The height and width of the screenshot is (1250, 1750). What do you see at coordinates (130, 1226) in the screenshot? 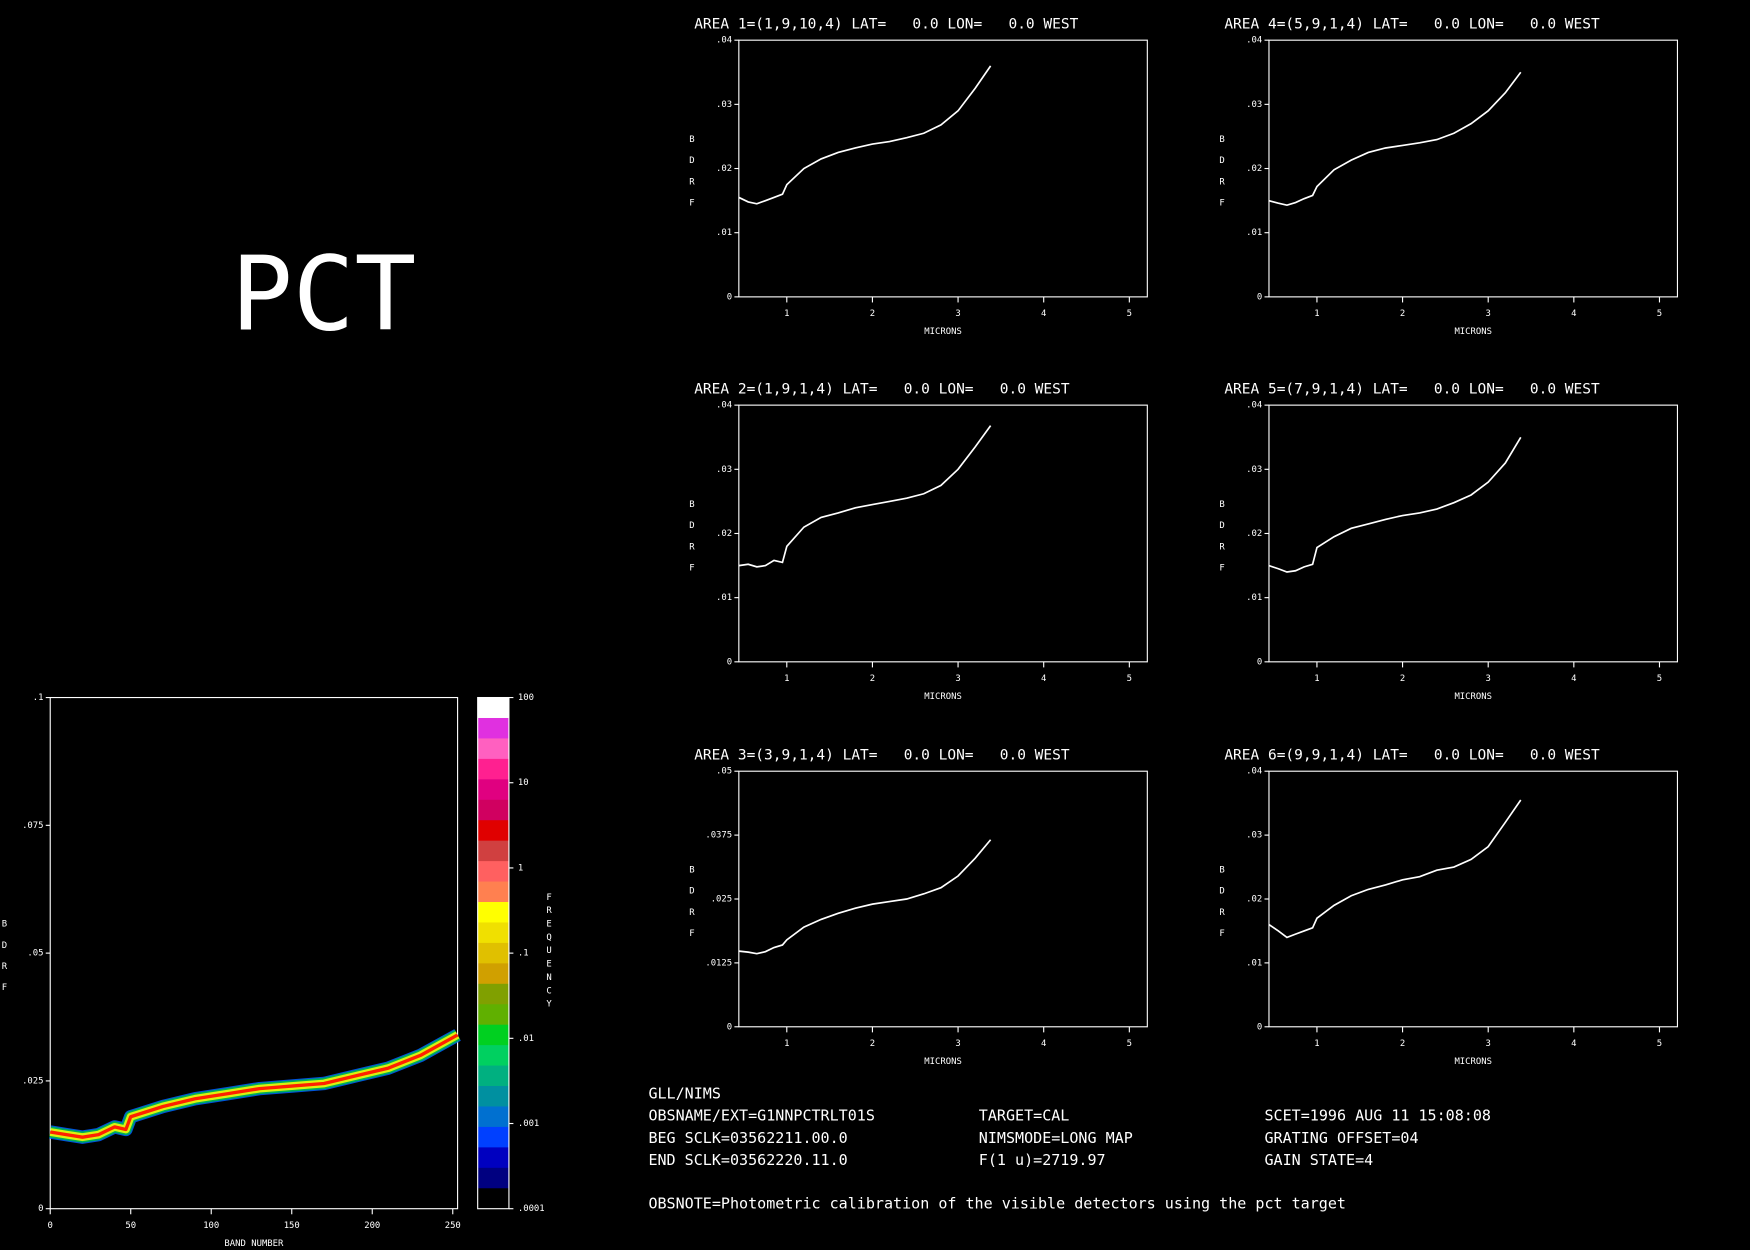
I see `x-tick-label: 50` at bounding box center [130, 1226].